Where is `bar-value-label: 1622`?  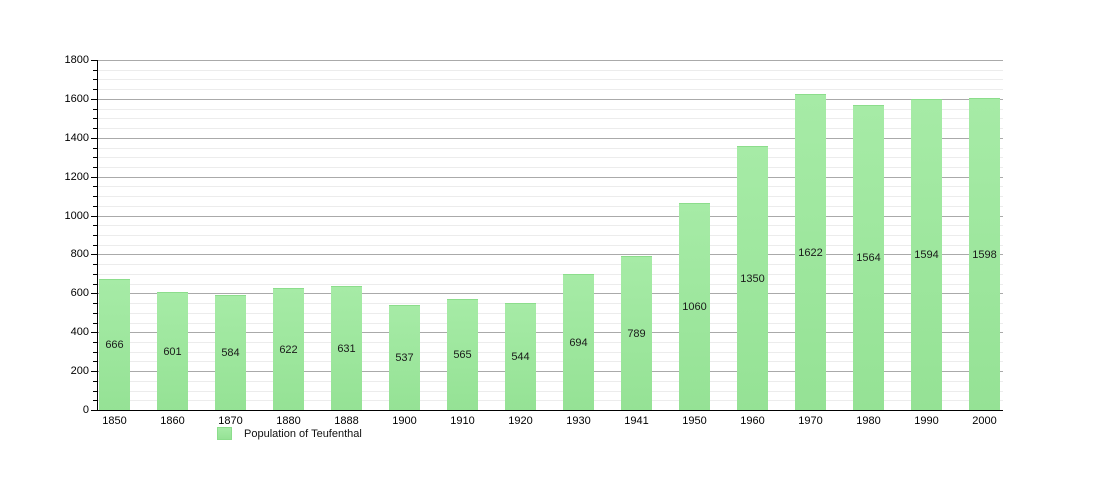 bar-value-label: 1622 is located at coordinates (810, 252).